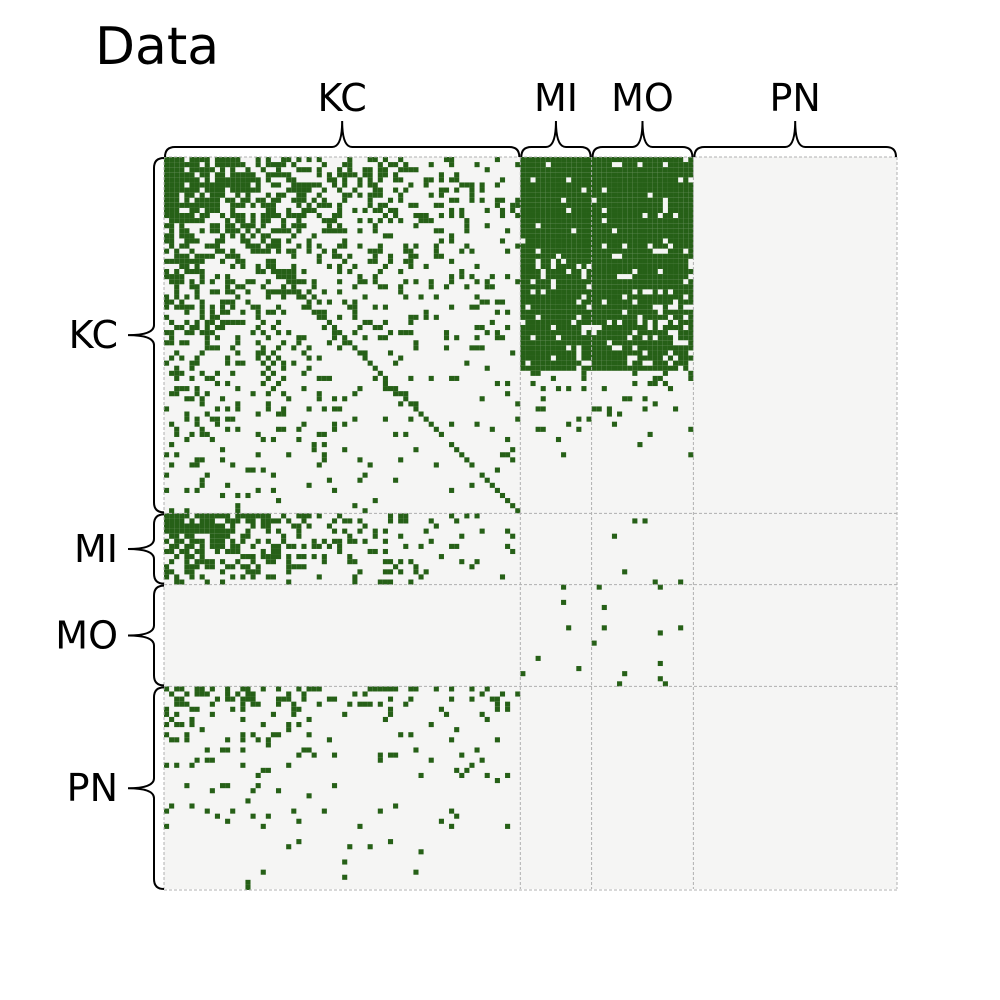 This screenshot has height=1000, width=1000. What do you see at coordinates (146, 788) in the screenshot?
I see `left-brace` at bounding box center [146, 788].